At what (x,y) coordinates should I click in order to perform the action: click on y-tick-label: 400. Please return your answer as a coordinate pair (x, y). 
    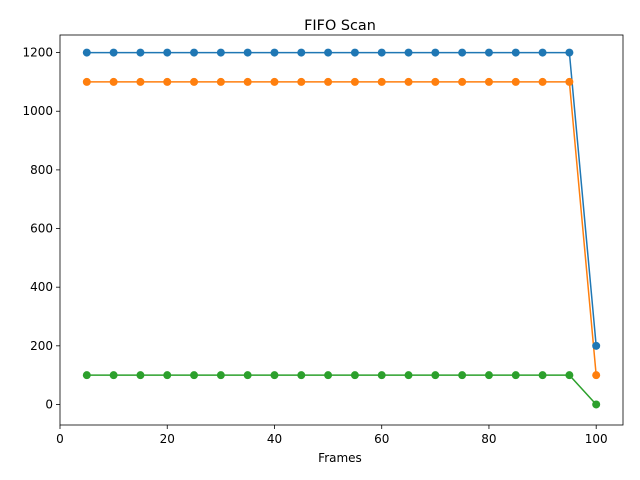
    Looking at the image, I should click on (41, 287).